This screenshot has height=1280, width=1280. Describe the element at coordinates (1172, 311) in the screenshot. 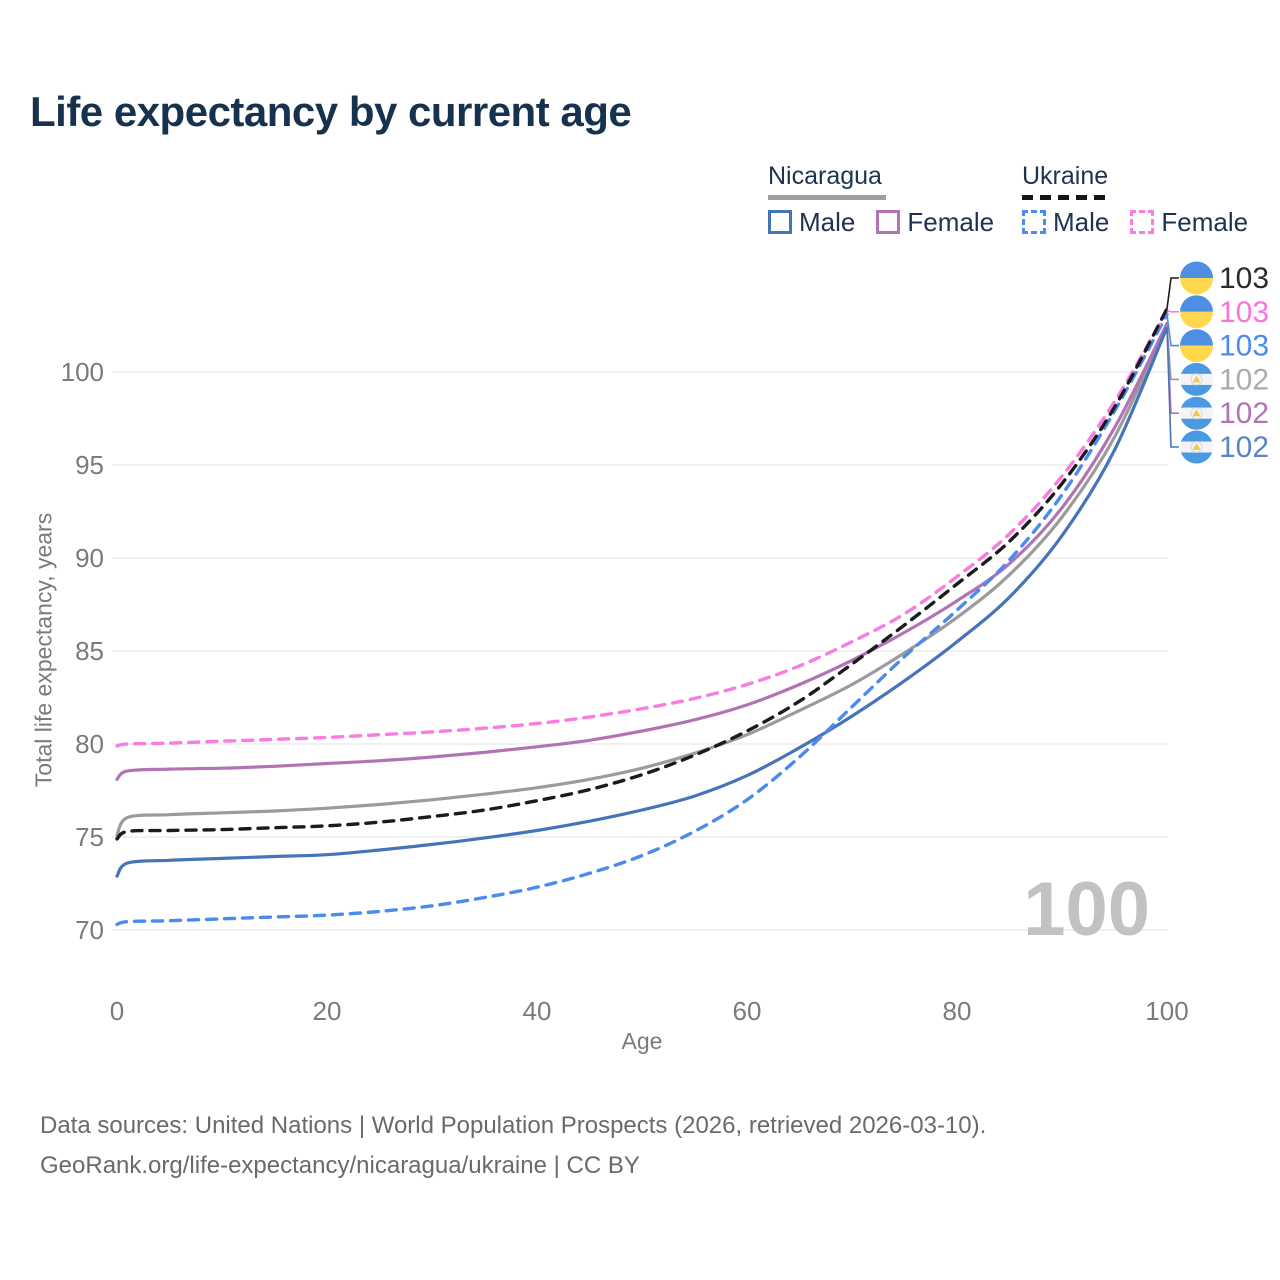

I see `end-label-connector-ukraine-female` at that location.